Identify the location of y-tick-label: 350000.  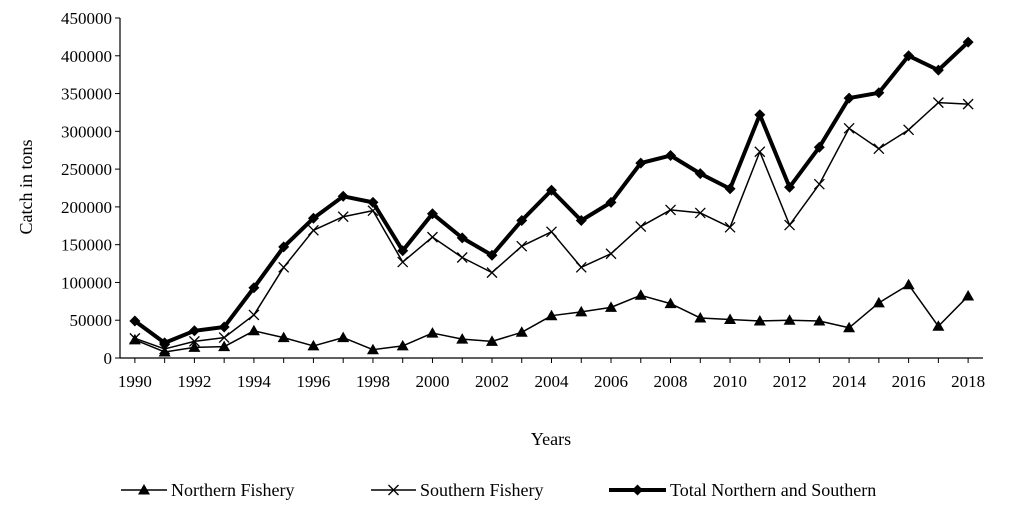
(86, 94).